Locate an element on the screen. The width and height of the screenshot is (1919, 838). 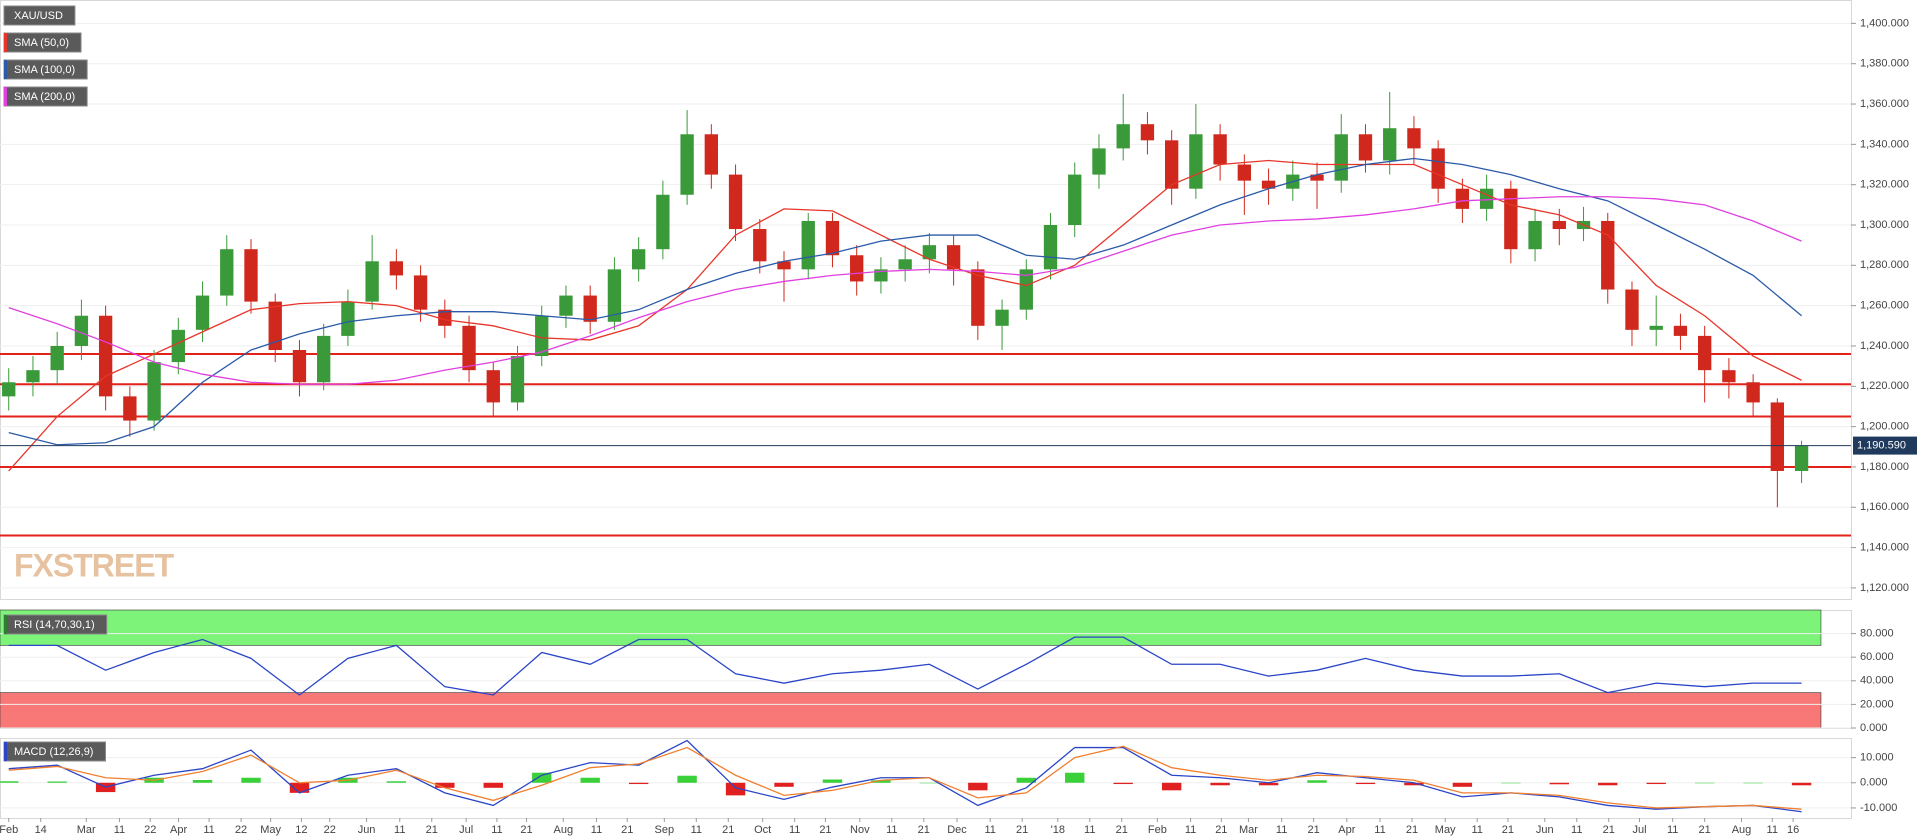
legend-label: SMA (100,0) is located at coordinates (44, 70).